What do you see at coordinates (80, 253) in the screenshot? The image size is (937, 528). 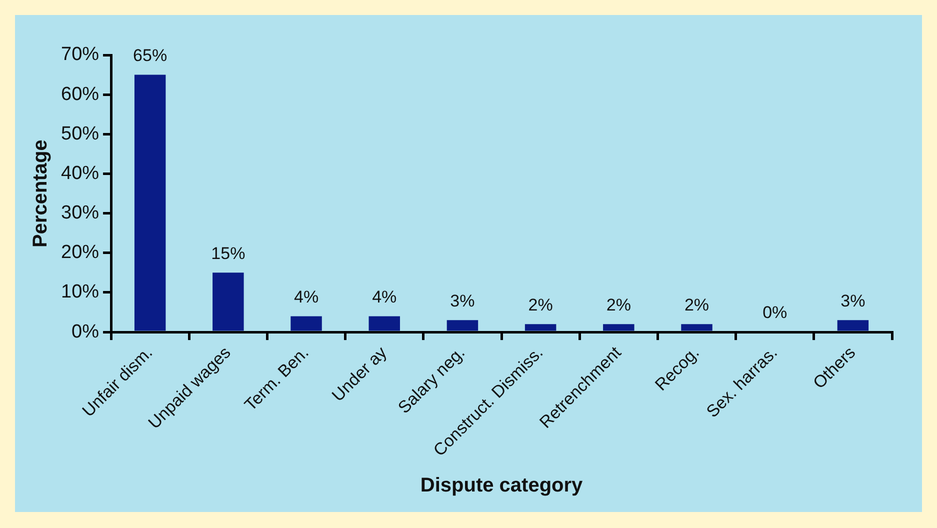 I see `y-tick-label: 20%` at bounding box center [80, 253].